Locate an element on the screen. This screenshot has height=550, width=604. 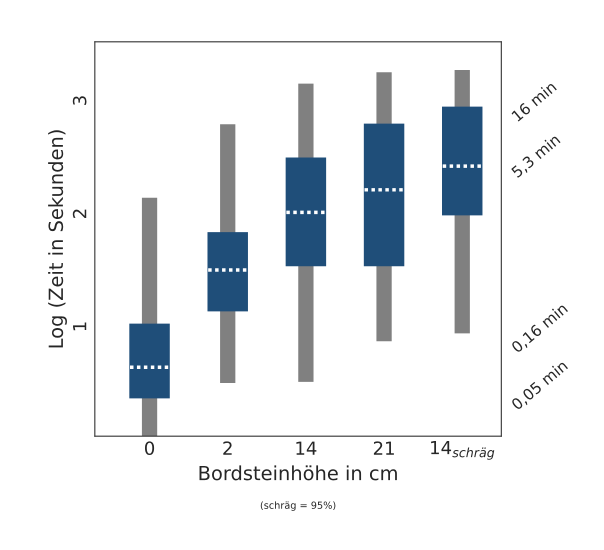
y-axis-title: Log (Zeit in Sekunden) is located at coordinates (57, 239).